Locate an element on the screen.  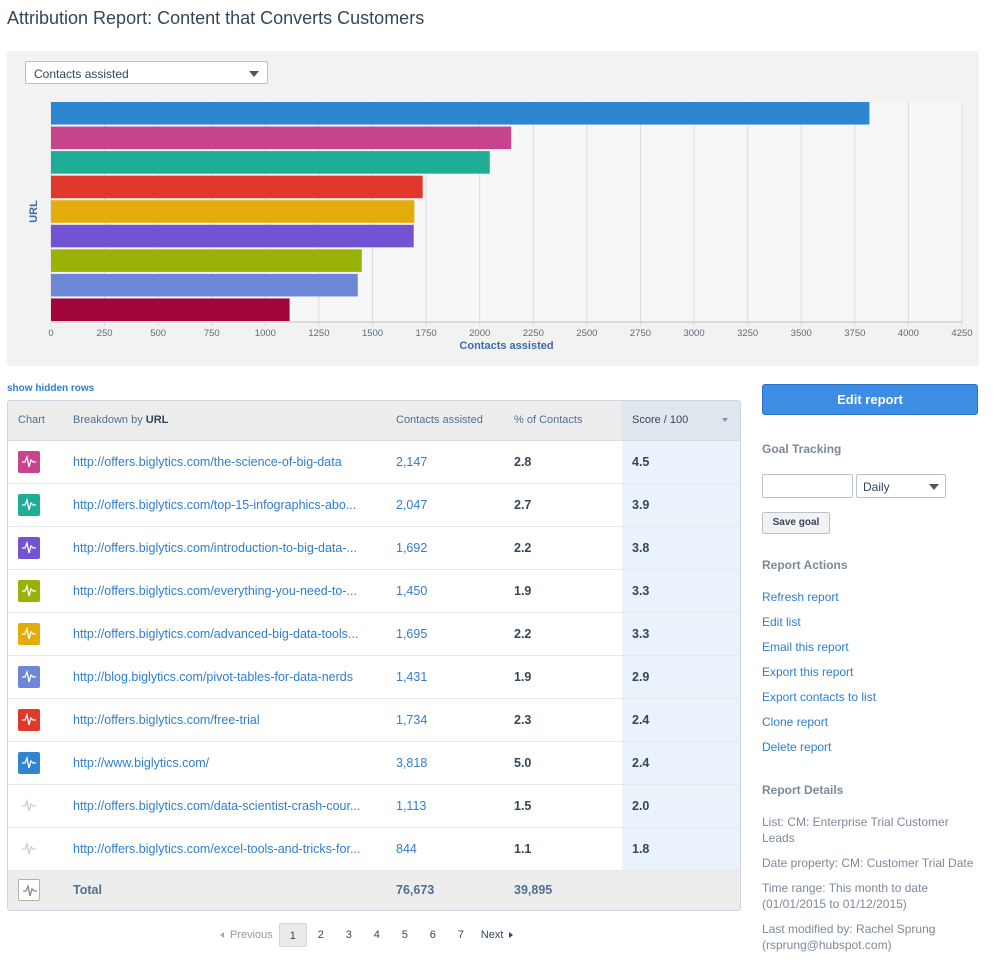
page-2-button: 2 is located at coordinates (320, 935).